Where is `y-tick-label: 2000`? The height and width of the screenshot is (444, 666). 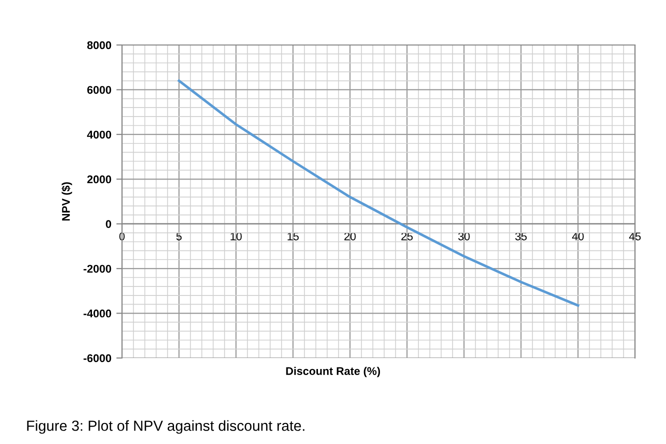 y-tick-label: 2000 is located at coordinates (99, 179).